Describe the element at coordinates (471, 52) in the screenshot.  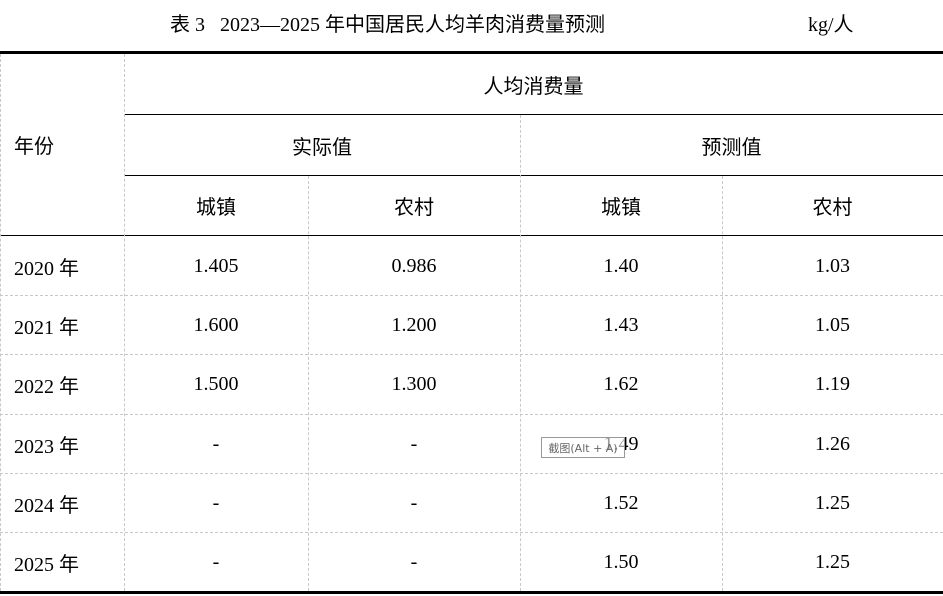
I see `top-rule` at that location.